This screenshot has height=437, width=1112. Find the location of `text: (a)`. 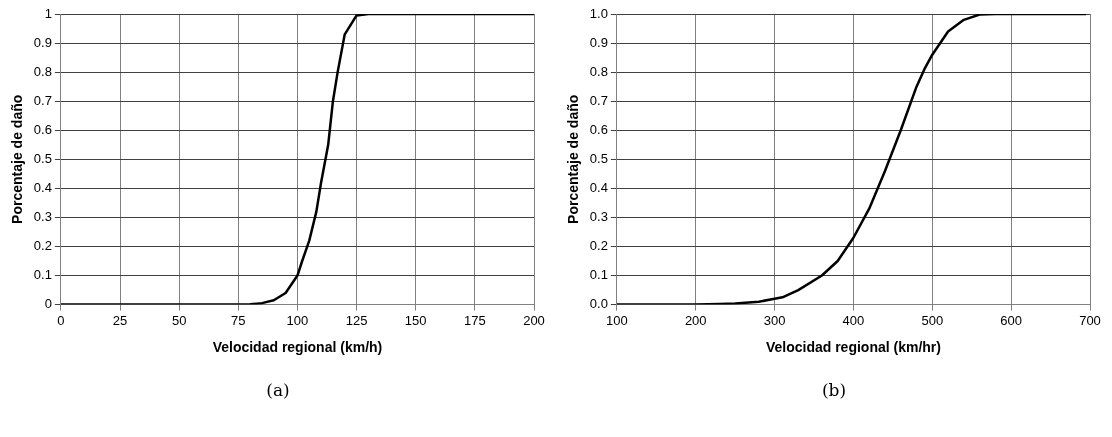

text: (a) is located at coordinates (278, 390).